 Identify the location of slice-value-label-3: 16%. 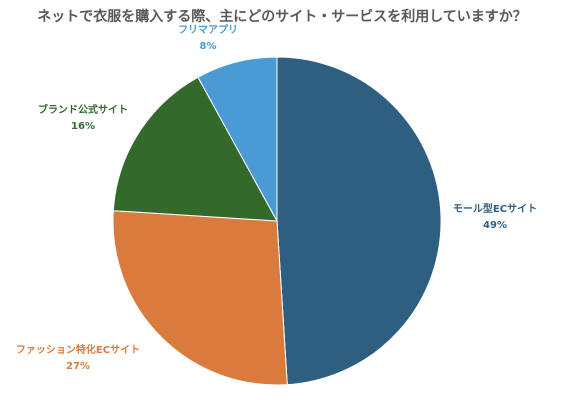
(83, 126).